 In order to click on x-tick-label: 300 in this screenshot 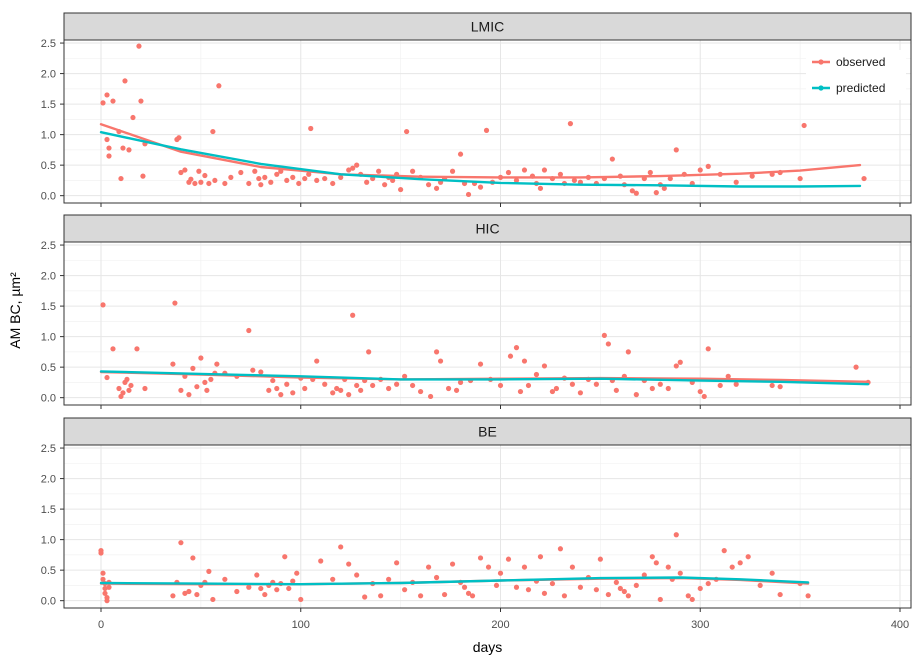, I will do `click(700, 625)`.